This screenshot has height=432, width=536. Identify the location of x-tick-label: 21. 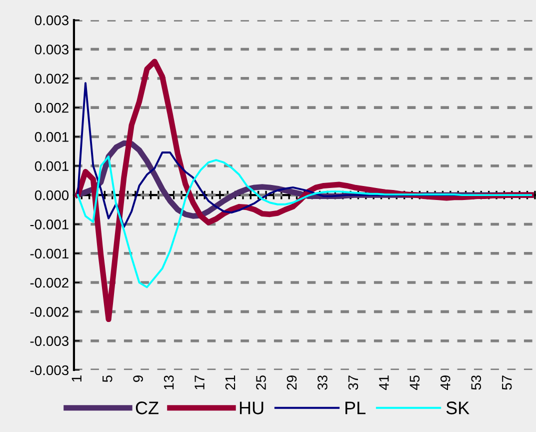
(230, 383).